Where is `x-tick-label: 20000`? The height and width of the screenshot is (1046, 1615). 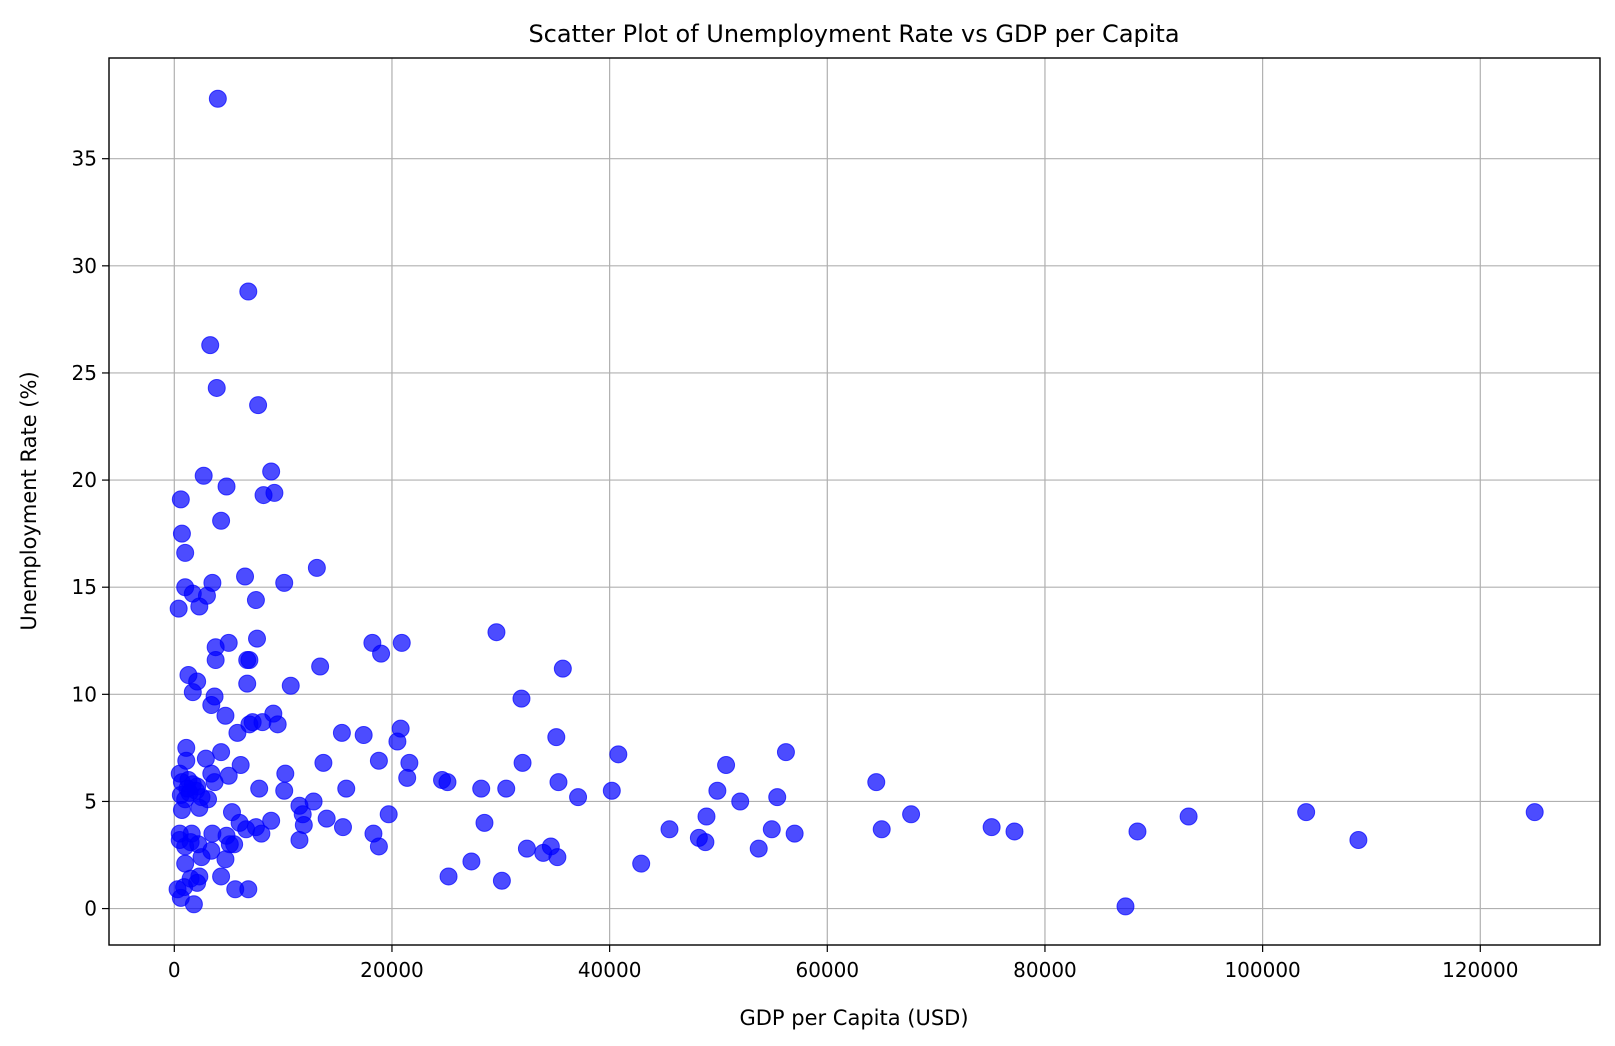
x-tick-label: 20000 is located at coordinates (392, 970).